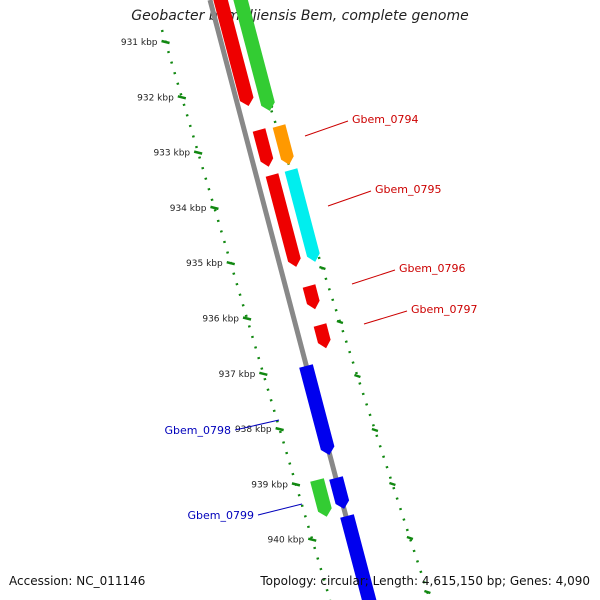 This screenshot has height=600, width=600. Describe the element at coordinates (253, 430) in the screenshot. I see `tick-label: 938 kbp` at that location.